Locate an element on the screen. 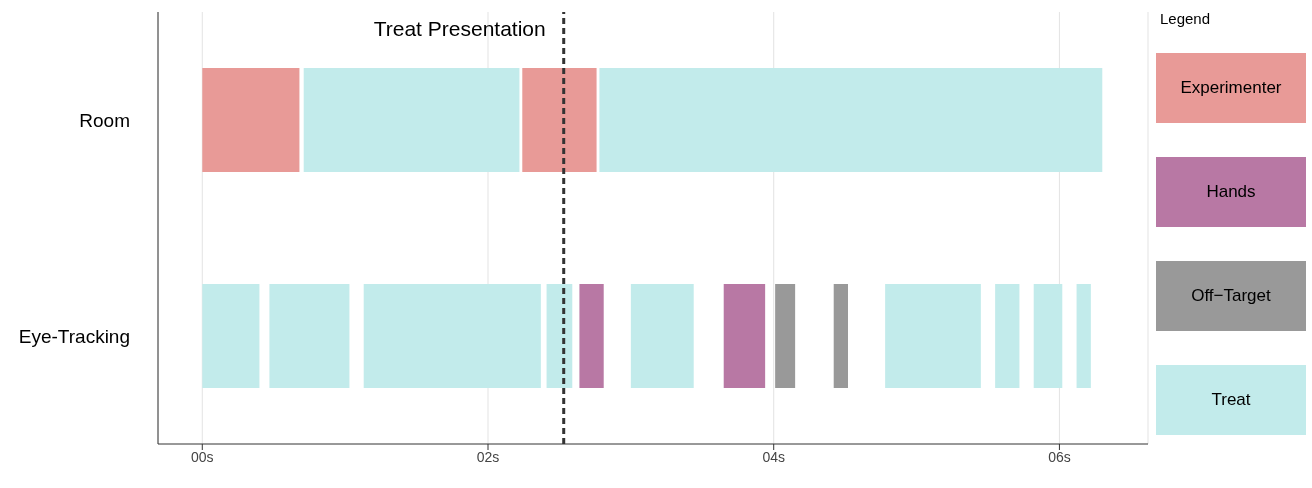 This screenshot has height=488, width=1312. text: Experimenter is located at coordinates (1231, 88).